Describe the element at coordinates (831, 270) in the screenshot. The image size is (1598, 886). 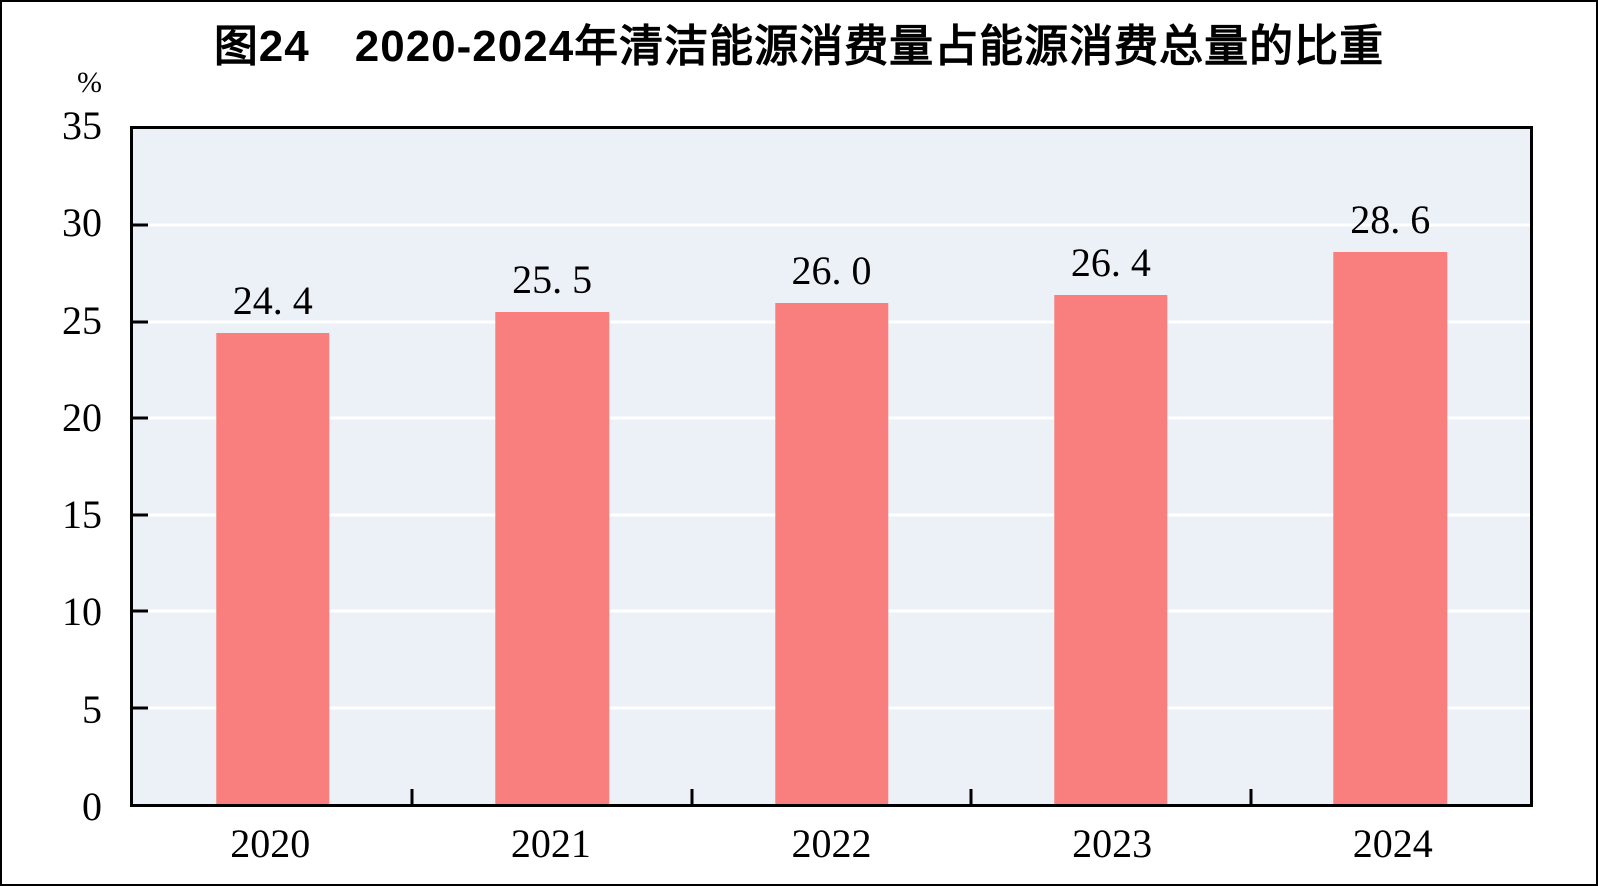
I see `bar-value-label: 26. 0` at that location.